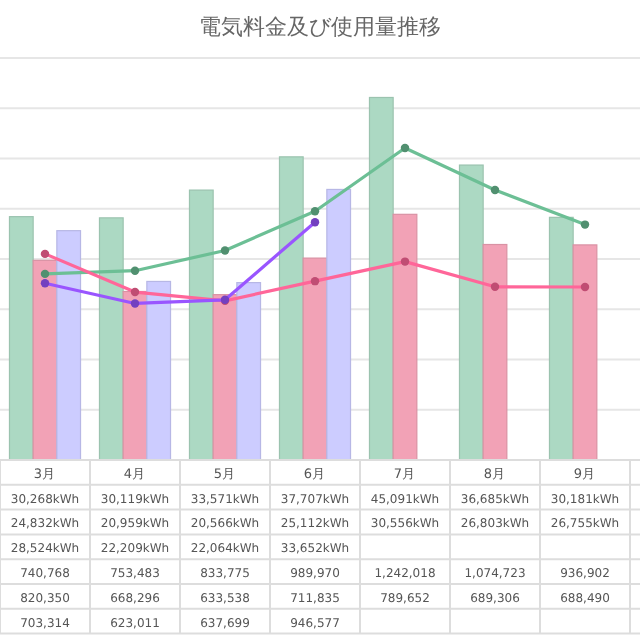 The width and height of the screenshot is (640, 640). I want to click on chart-title: 電気料金及び使用量推移, so click(320, 27).